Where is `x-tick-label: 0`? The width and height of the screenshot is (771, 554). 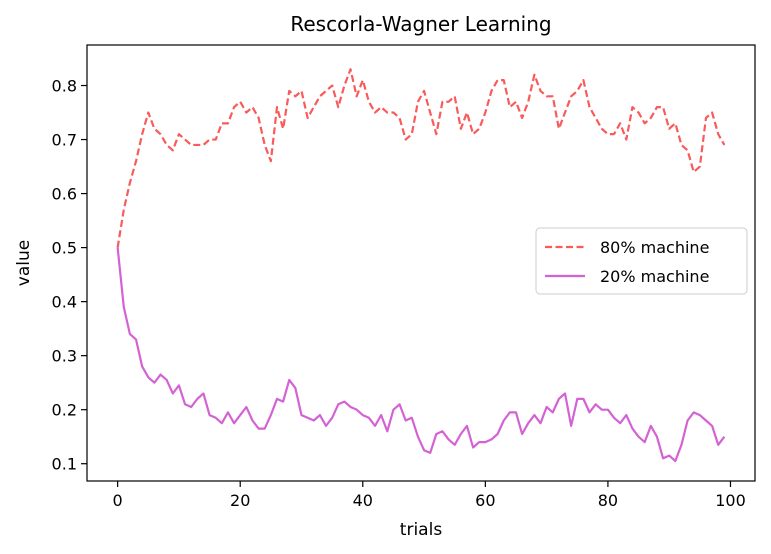
x-tick-label: 0 is located at coordinates (118, 500).